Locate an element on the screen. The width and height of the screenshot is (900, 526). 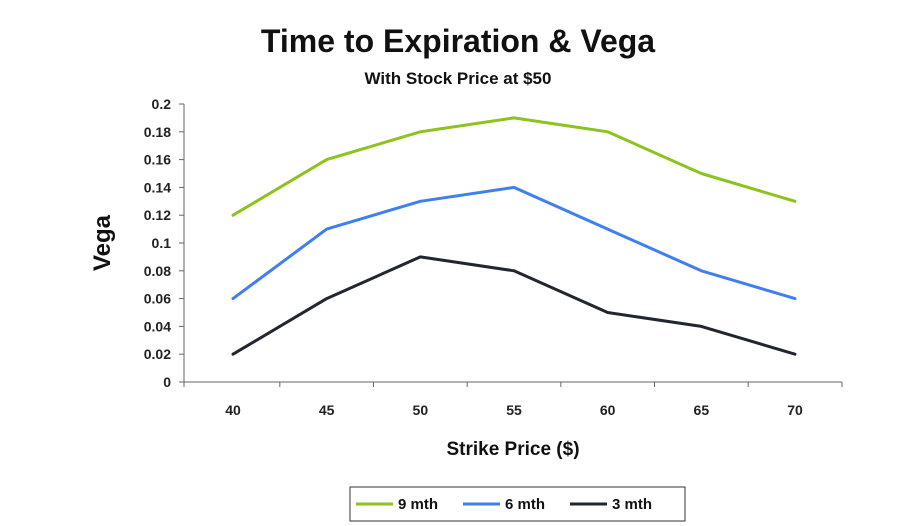
series-line-9-mth is located at coordinates (514, 166).